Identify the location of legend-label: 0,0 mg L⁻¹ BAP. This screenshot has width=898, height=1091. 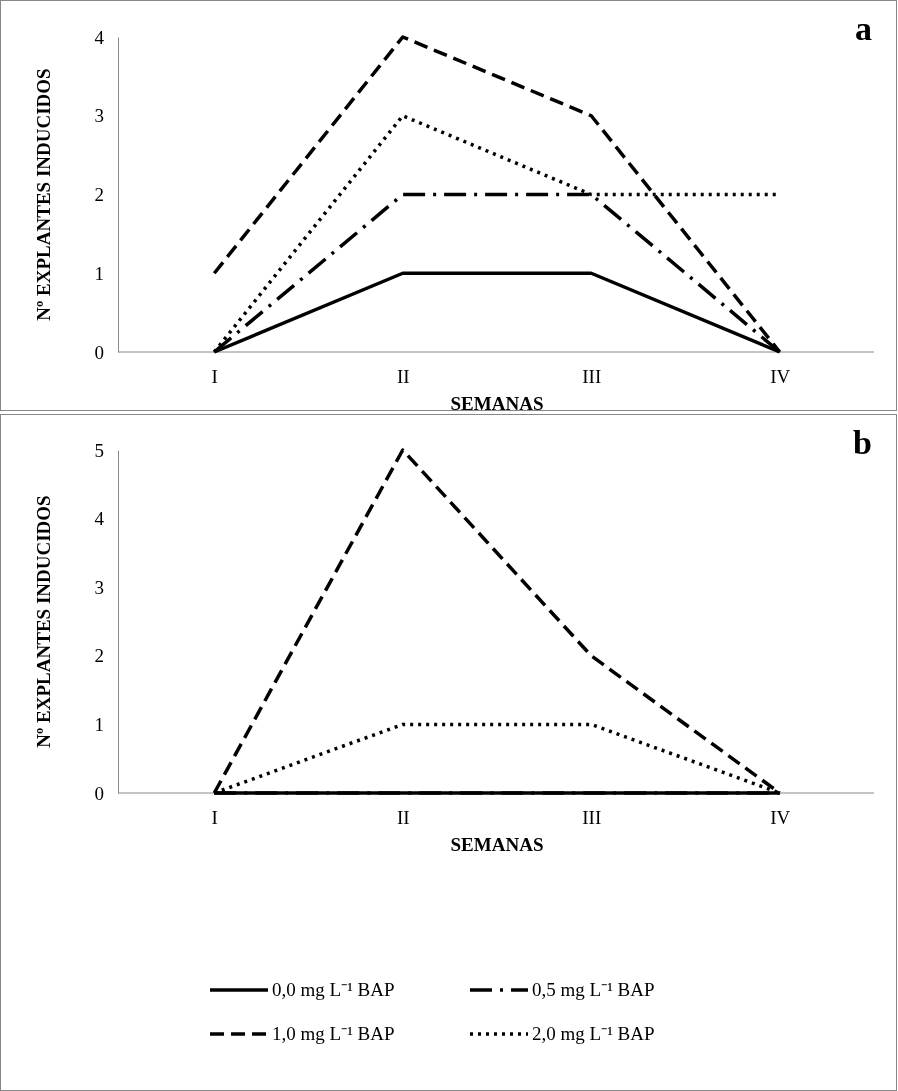
(333, 989).